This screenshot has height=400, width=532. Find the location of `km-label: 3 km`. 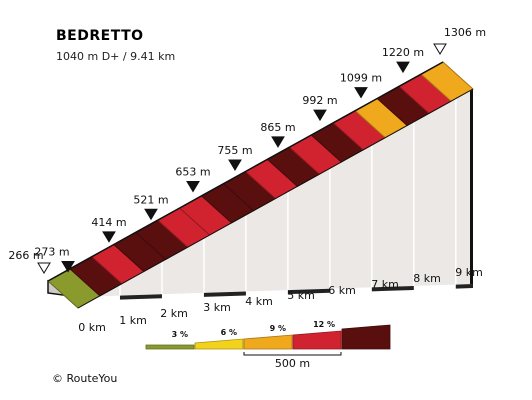

km-label: 3 km is located at coordinates (217, 307).